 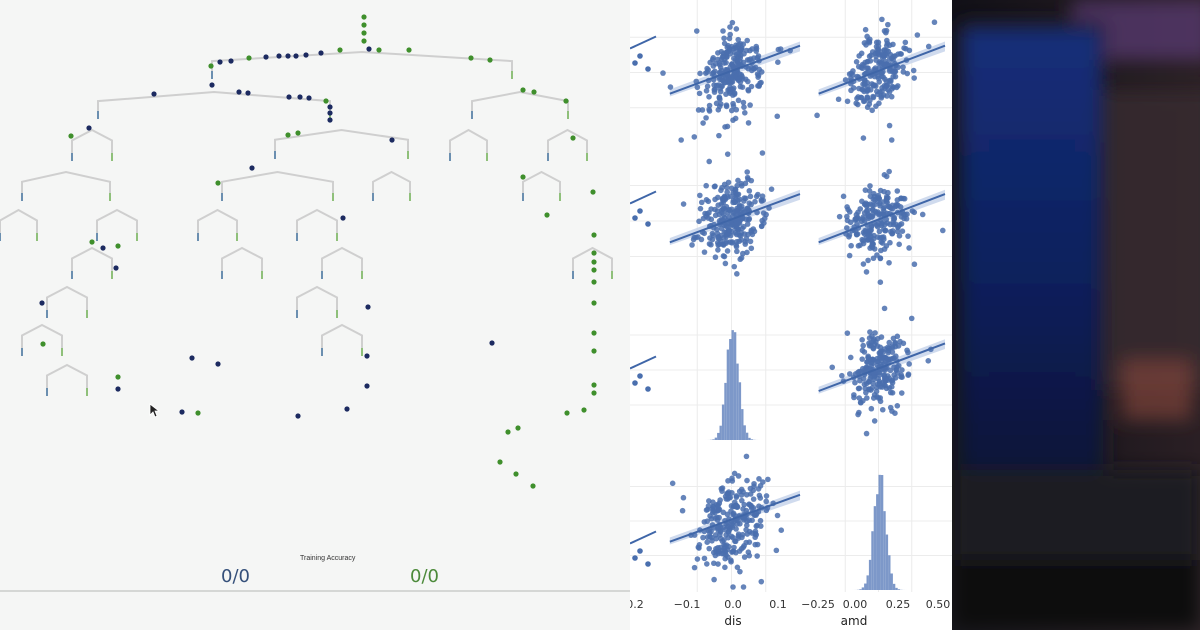 I want to click on partial-cell, so click(x=643, y=373).